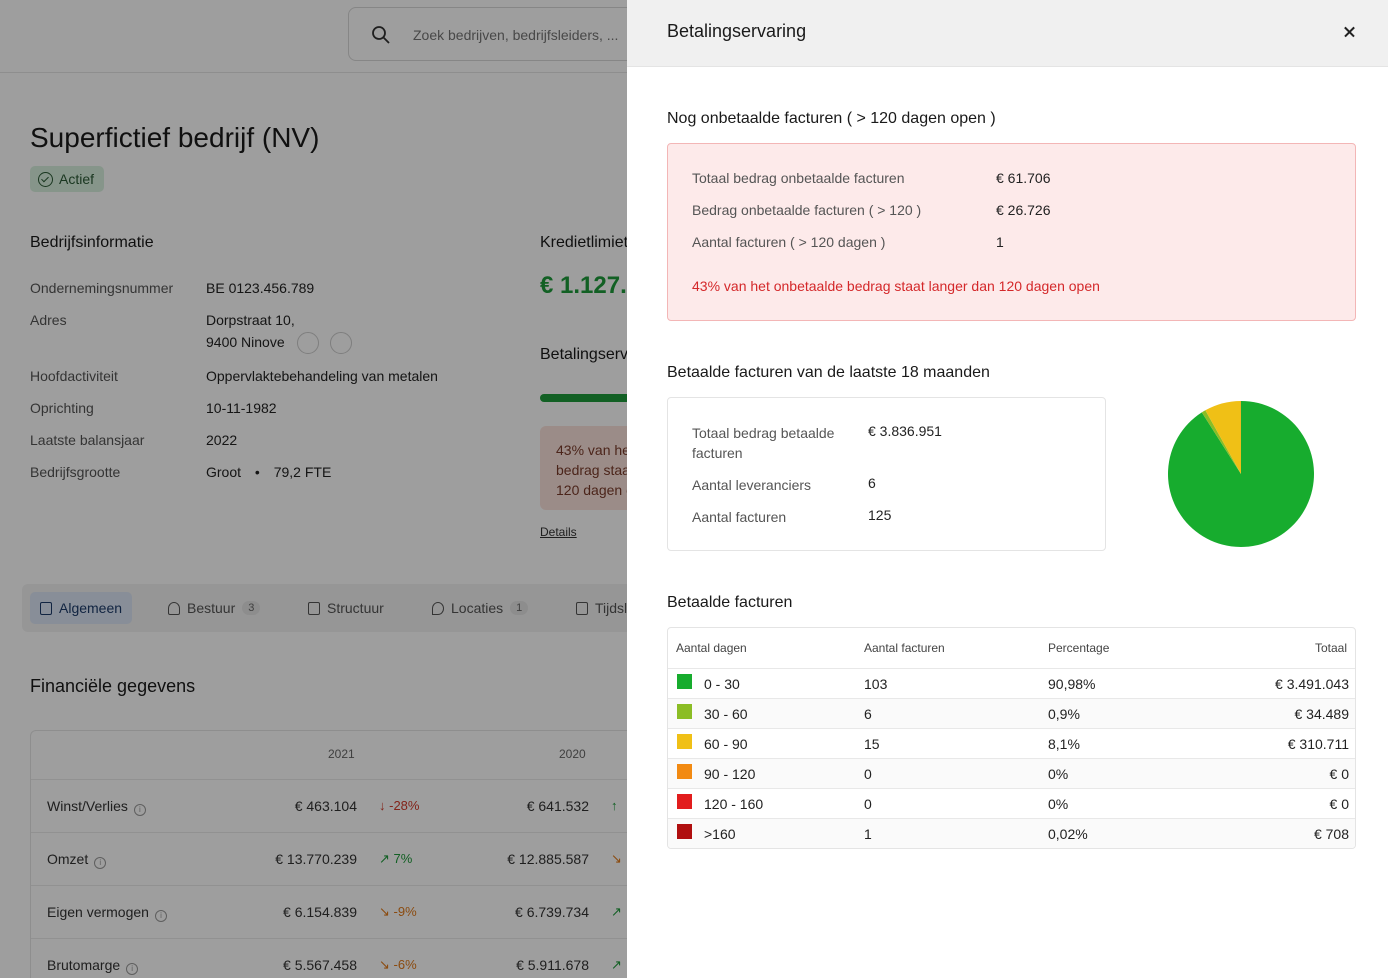 The height and width of the screenshot is (978, 1388). I want to click on value-2020: € 641.532, so click(557, 806).